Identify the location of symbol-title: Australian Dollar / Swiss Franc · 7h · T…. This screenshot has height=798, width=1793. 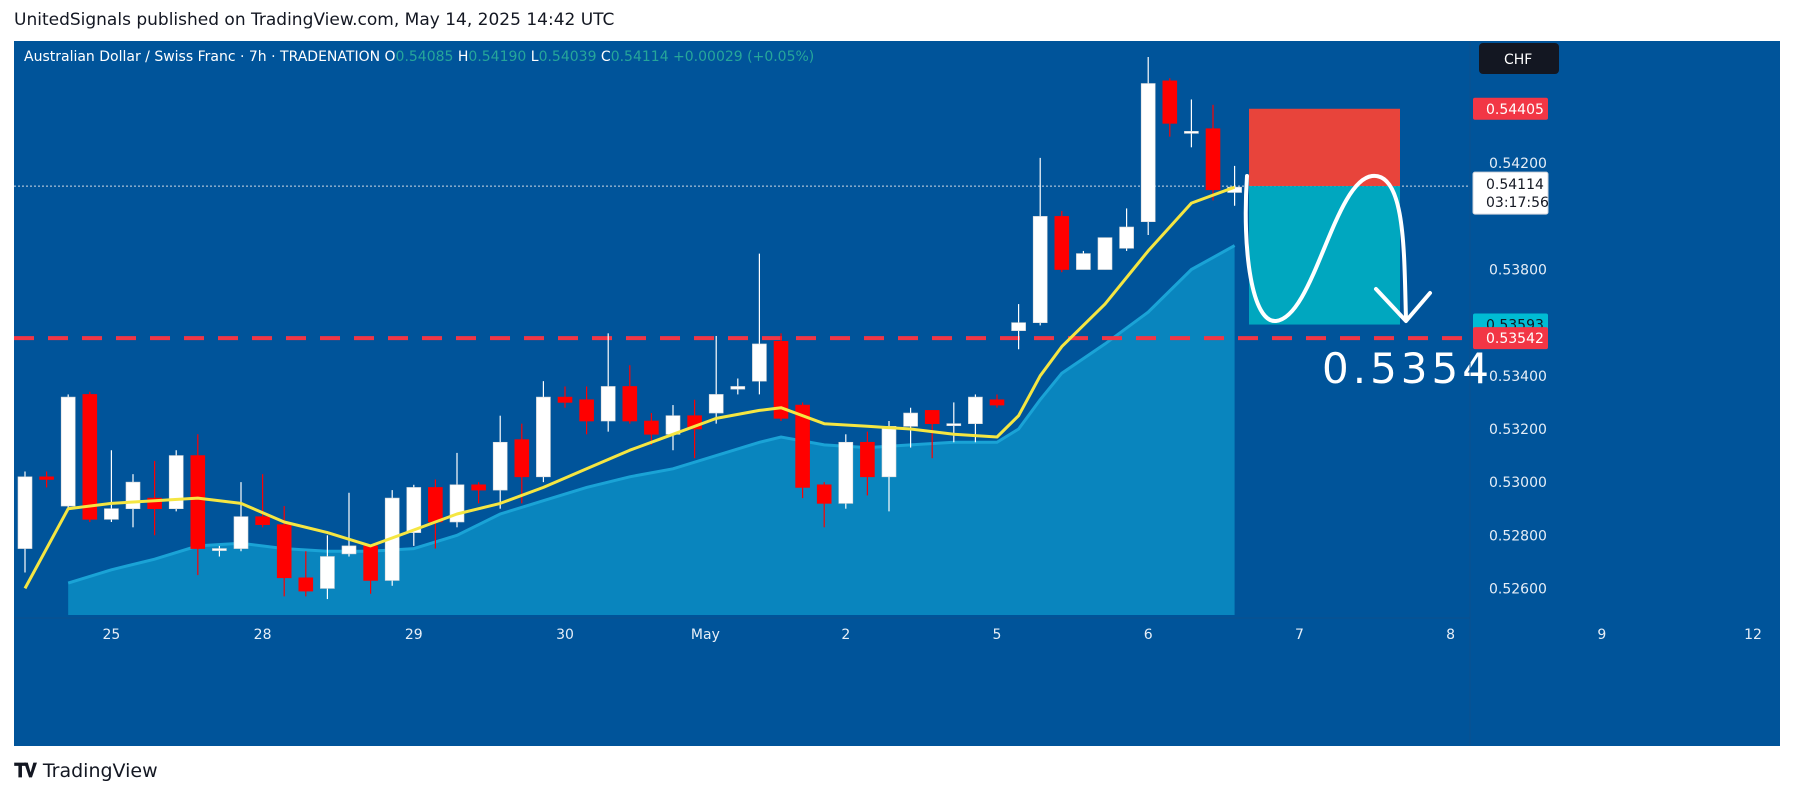
(204, 57).